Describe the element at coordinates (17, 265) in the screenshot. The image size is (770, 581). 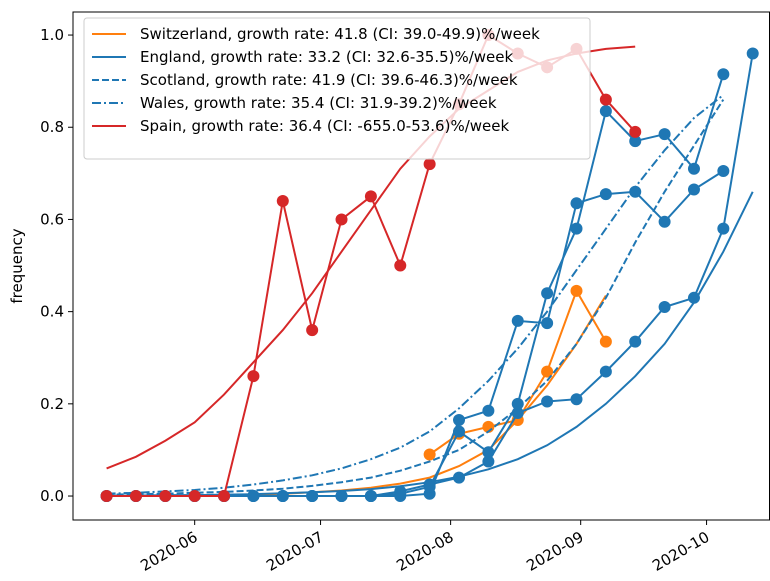
I see `y-axis-label: frequency` at that location.